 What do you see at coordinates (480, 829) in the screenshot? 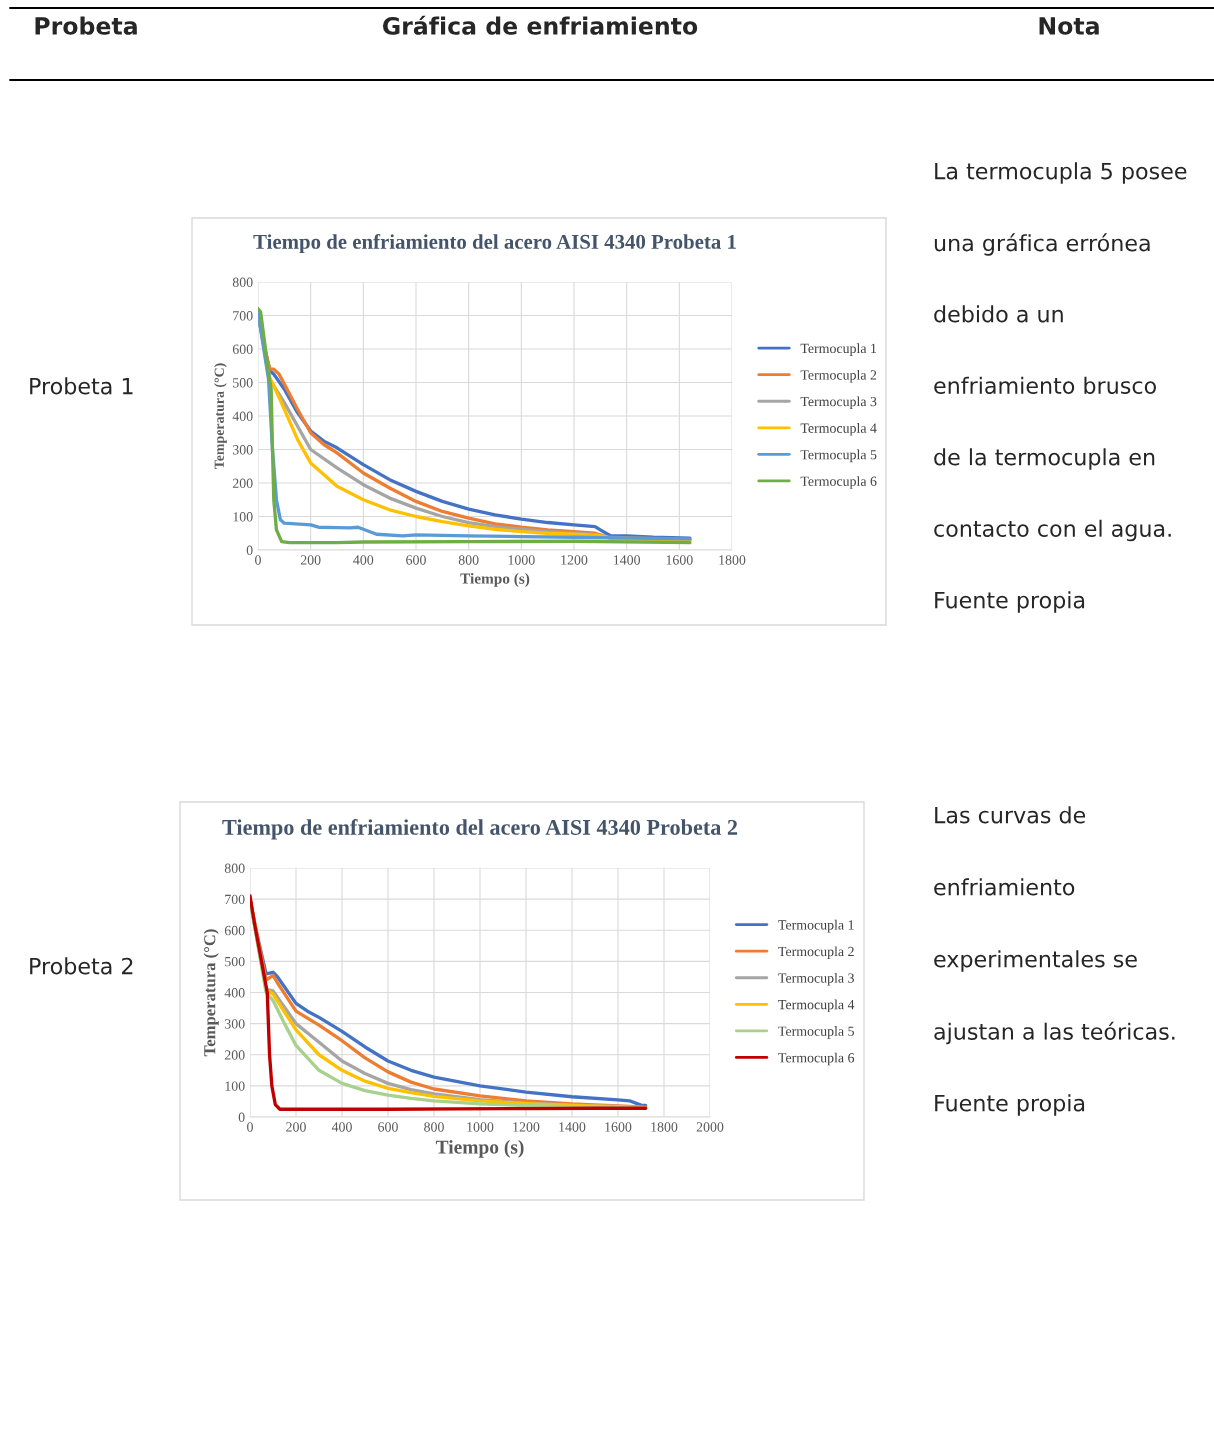
I see `chart-title: Tiempo de enfriamiento del acero AISI 4340 Probeta 2` at bounding box center [480, 829].